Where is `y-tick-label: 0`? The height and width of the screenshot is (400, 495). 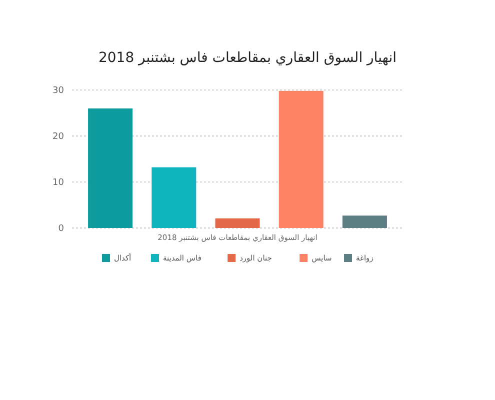 y-tick-label: 0 is located at coordinates (61, 229).